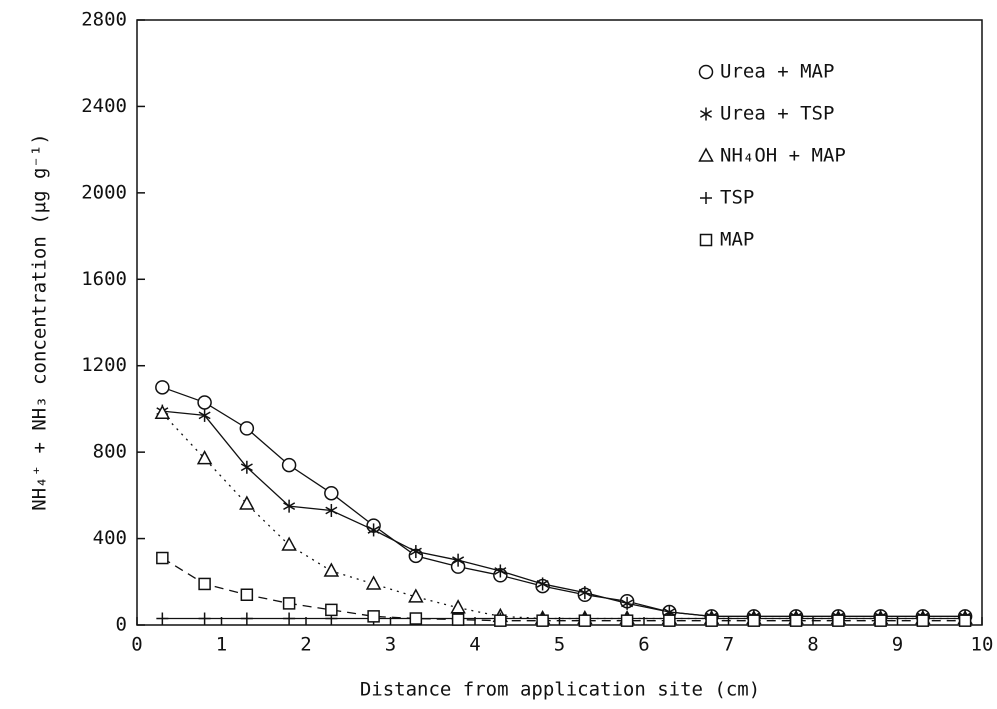  I want to click on y-tick-label: 2000, so click(104, 192).